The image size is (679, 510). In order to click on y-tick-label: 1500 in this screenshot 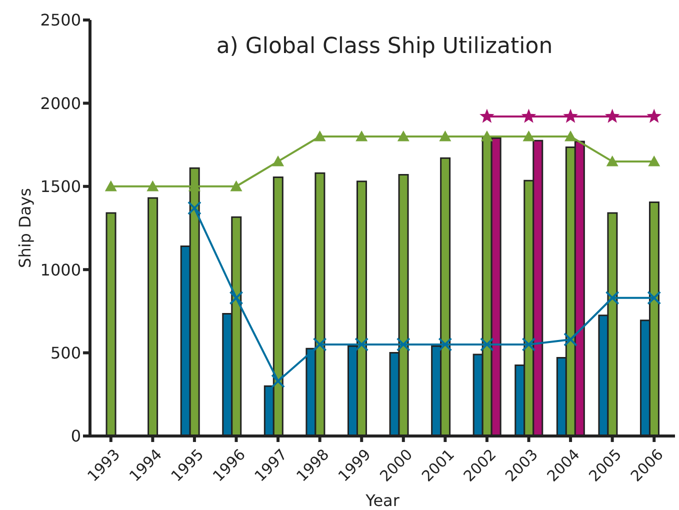, I will do `click(60, 186)`.